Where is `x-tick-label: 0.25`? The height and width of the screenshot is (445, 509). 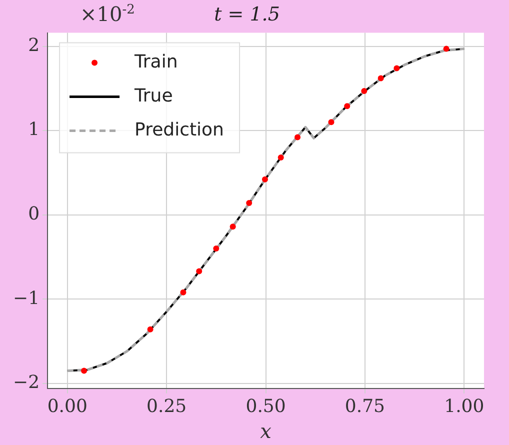 x-tick-label: 0.25 is located at coordinates (166, 406).